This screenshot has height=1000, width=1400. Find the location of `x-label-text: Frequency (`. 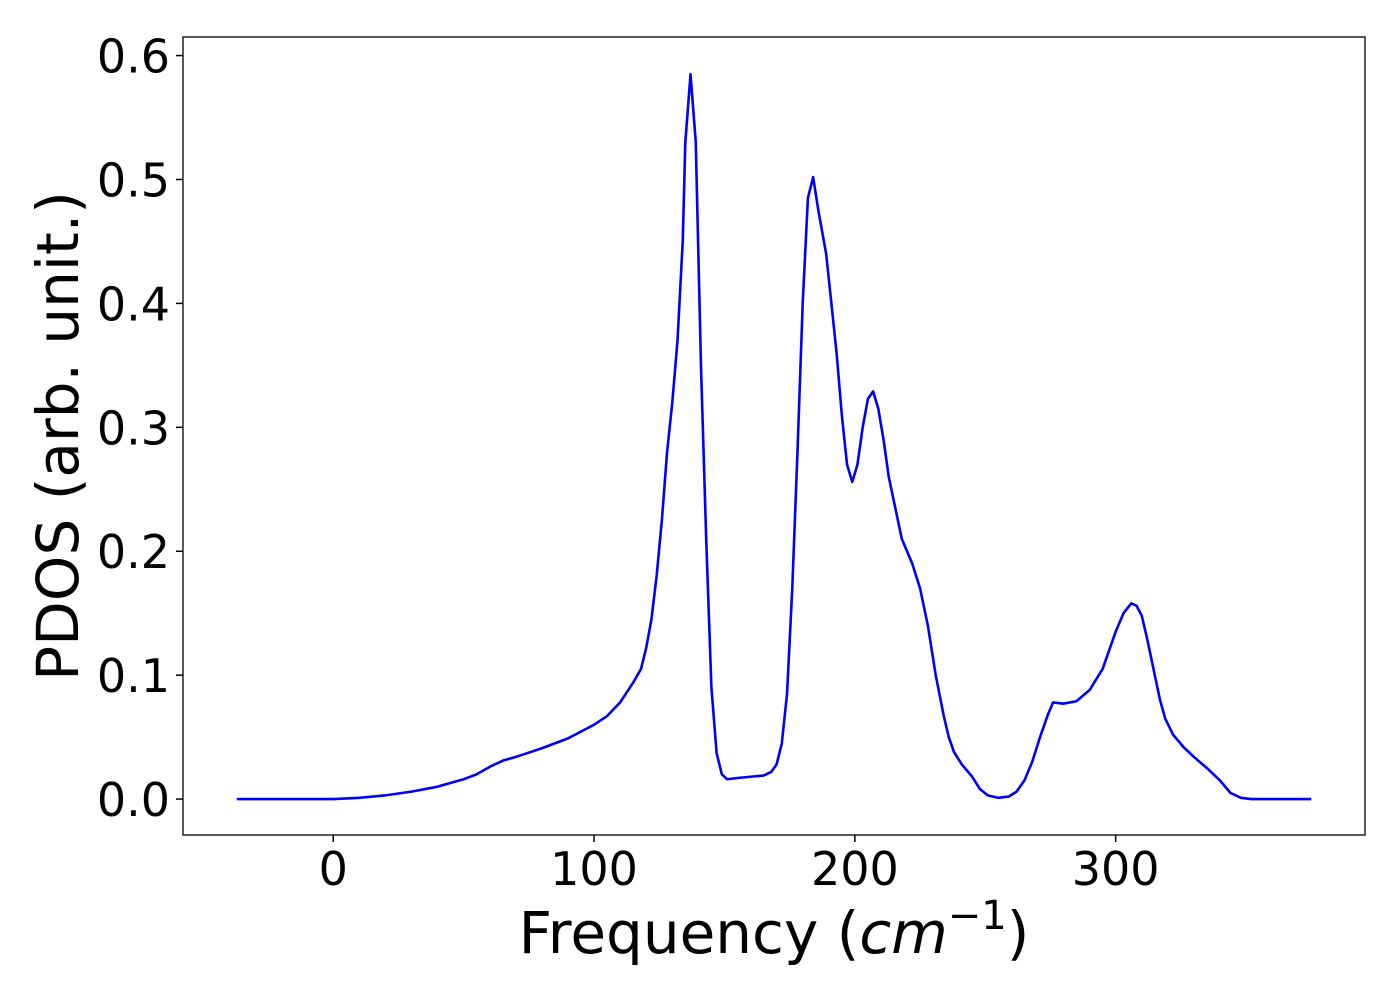

x-label-text: Frequency ( is located at coordinates (689, 933).